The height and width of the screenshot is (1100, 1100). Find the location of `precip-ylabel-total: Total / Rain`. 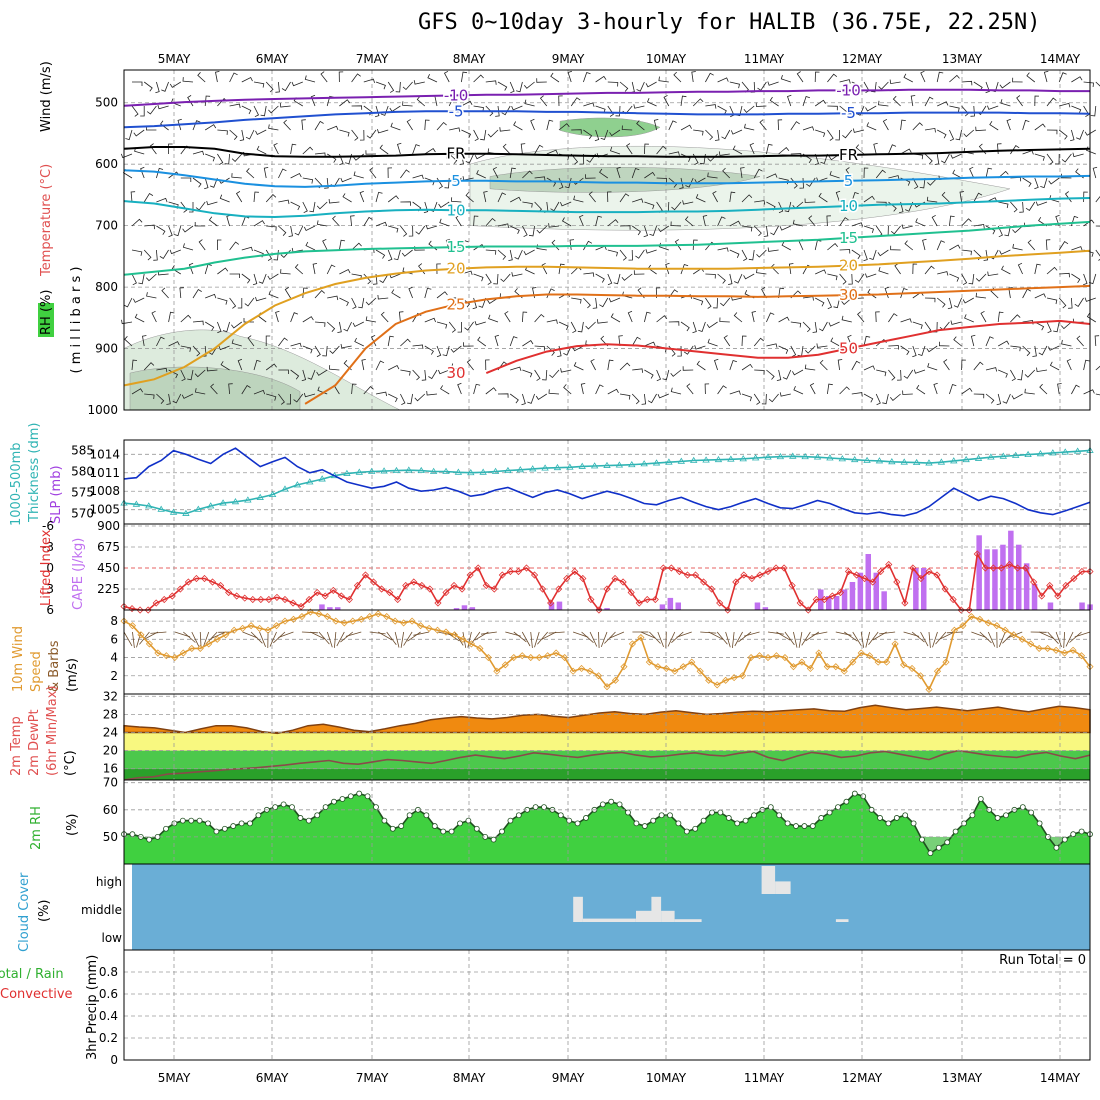

precip-ylabel-total: Total / Rain is located at coordinates (32, 974).